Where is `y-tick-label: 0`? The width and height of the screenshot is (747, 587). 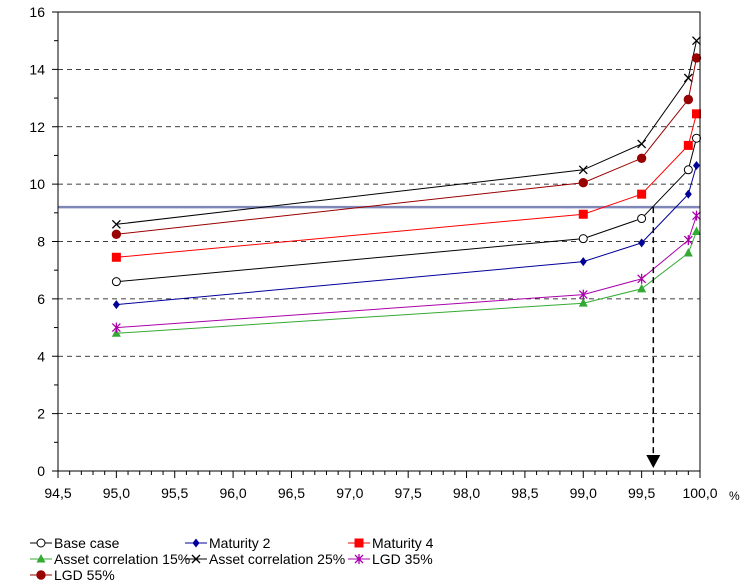
y-tick-label: 0 is located at coordinates (41, 471).